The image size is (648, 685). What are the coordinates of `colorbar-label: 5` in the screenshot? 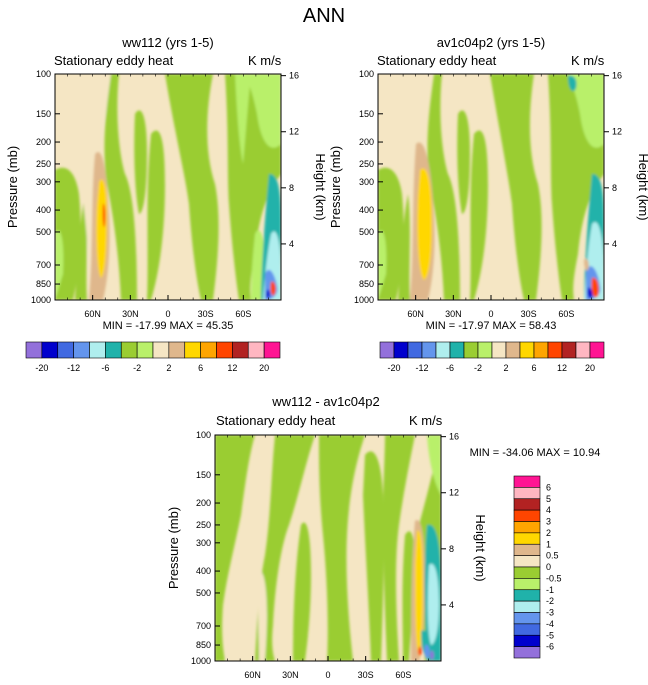 It's located at (548, 499).